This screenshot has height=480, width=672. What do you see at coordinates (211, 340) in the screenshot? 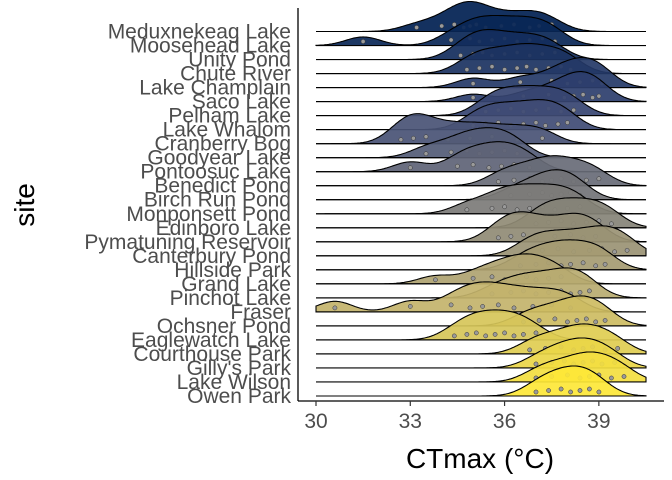
I see `y-tick-label: Eaglewatch Lake` at bounding box center [211, 340].